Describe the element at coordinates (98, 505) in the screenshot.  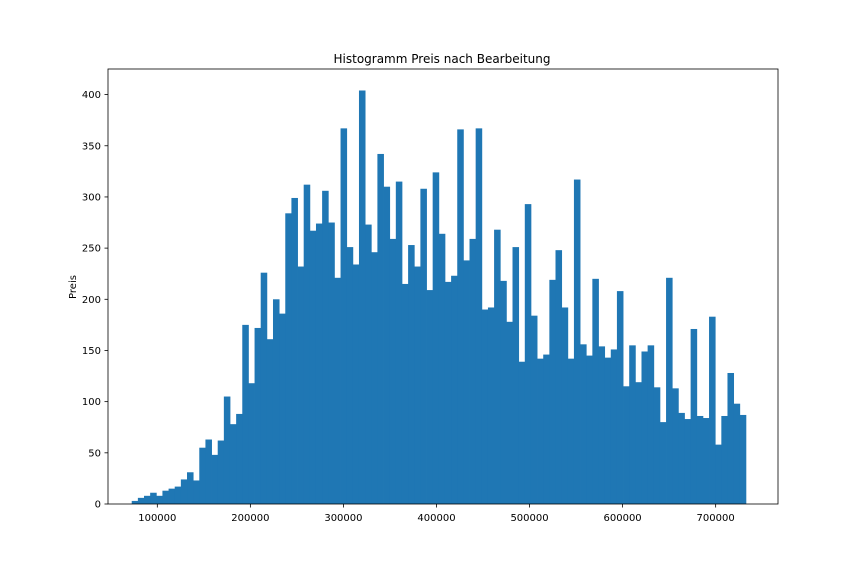
I see `y-tick-label: 0` at that location.